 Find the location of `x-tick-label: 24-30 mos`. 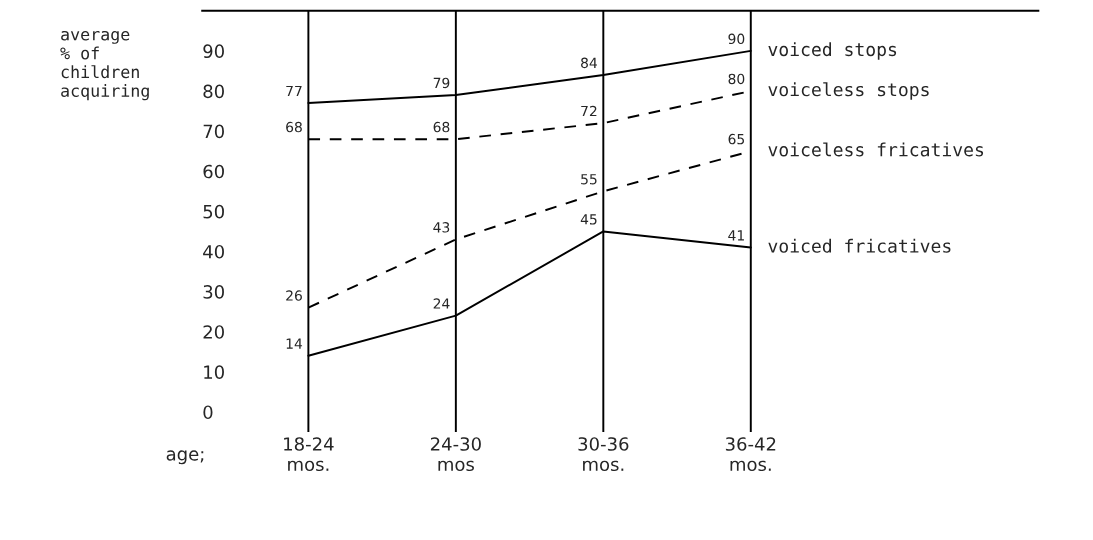

x-tick-label: 24-30 mos is located at coordinates (455, 454).